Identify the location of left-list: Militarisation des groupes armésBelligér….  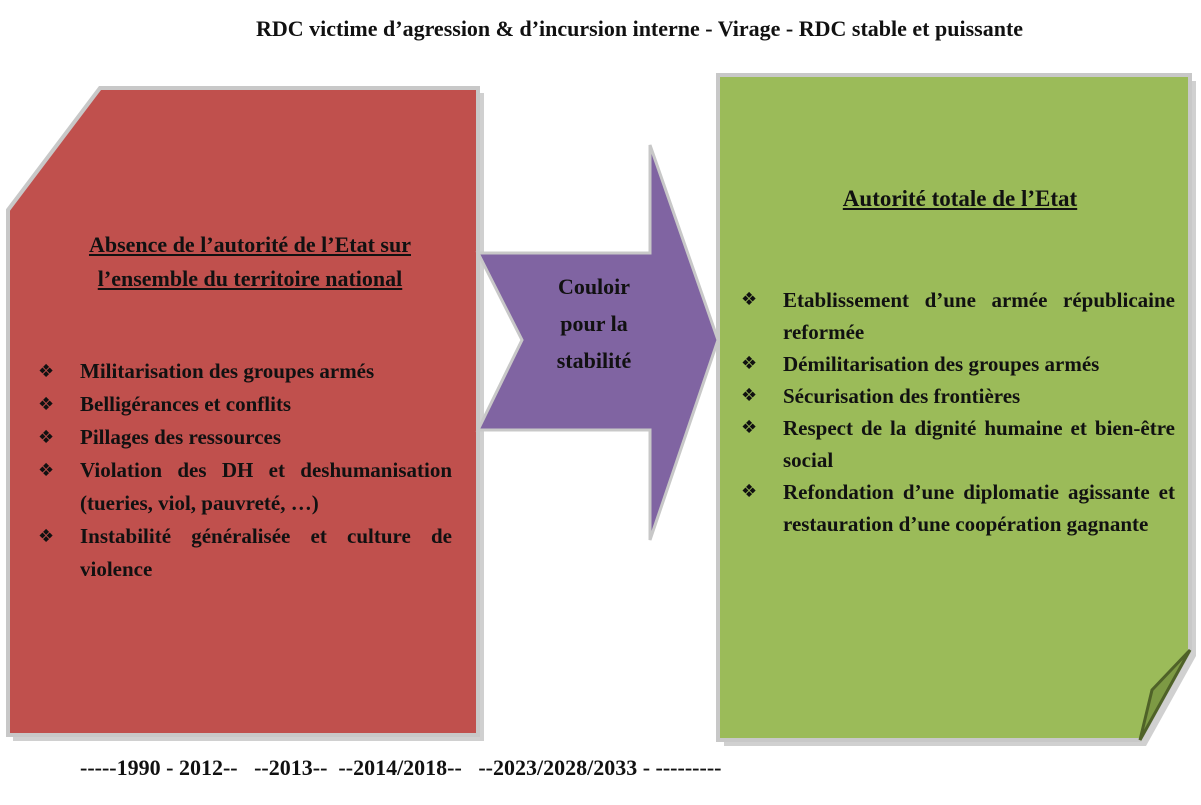
(245, 470).